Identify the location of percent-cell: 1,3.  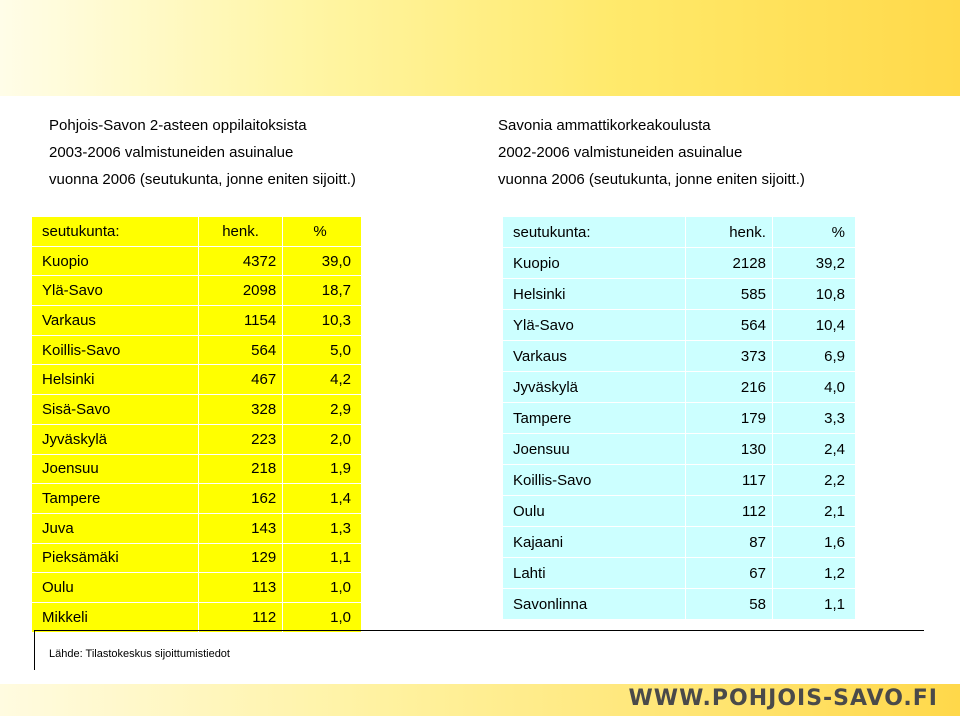
(322, 528).